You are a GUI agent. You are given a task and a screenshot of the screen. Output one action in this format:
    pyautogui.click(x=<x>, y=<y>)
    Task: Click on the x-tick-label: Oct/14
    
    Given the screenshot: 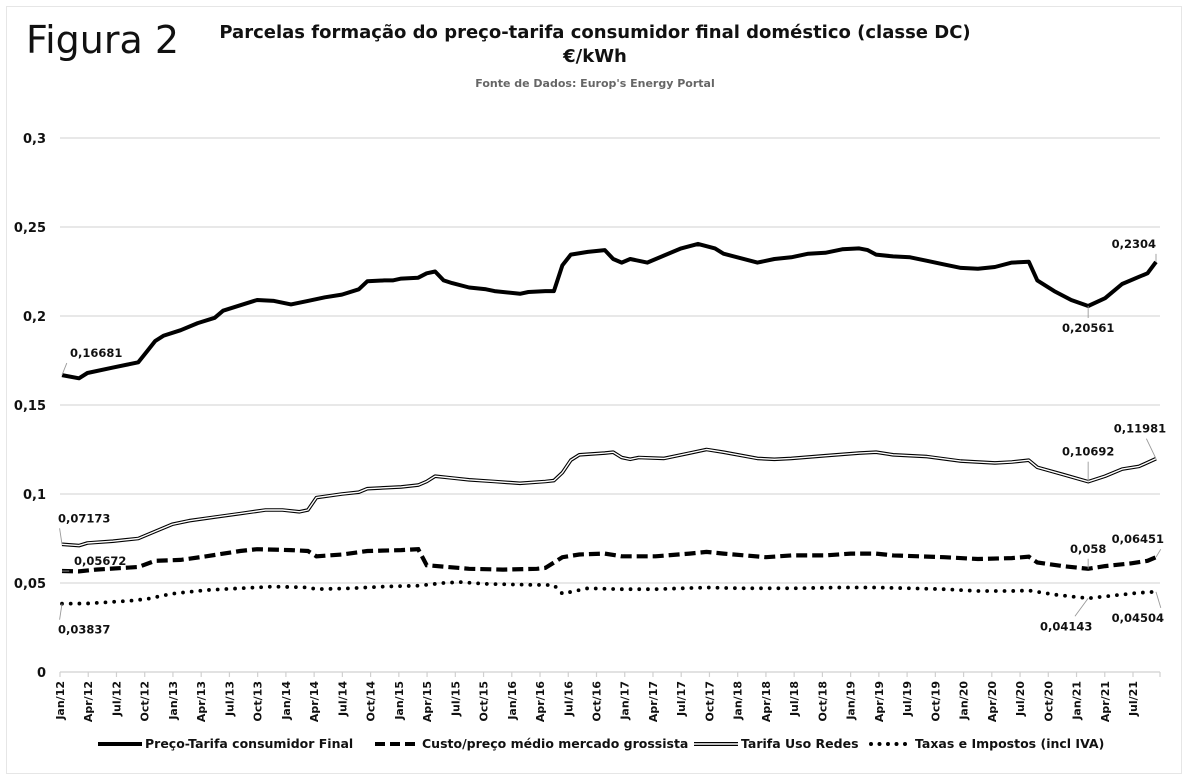 What is the action you would take?
    pyautogui.click(x=371, y=701)
    